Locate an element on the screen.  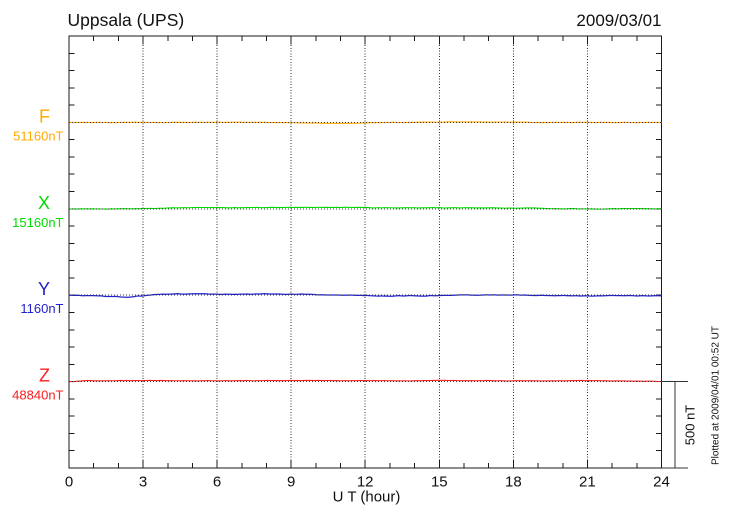
svg-text: Z is located at coordinates (44, 376).